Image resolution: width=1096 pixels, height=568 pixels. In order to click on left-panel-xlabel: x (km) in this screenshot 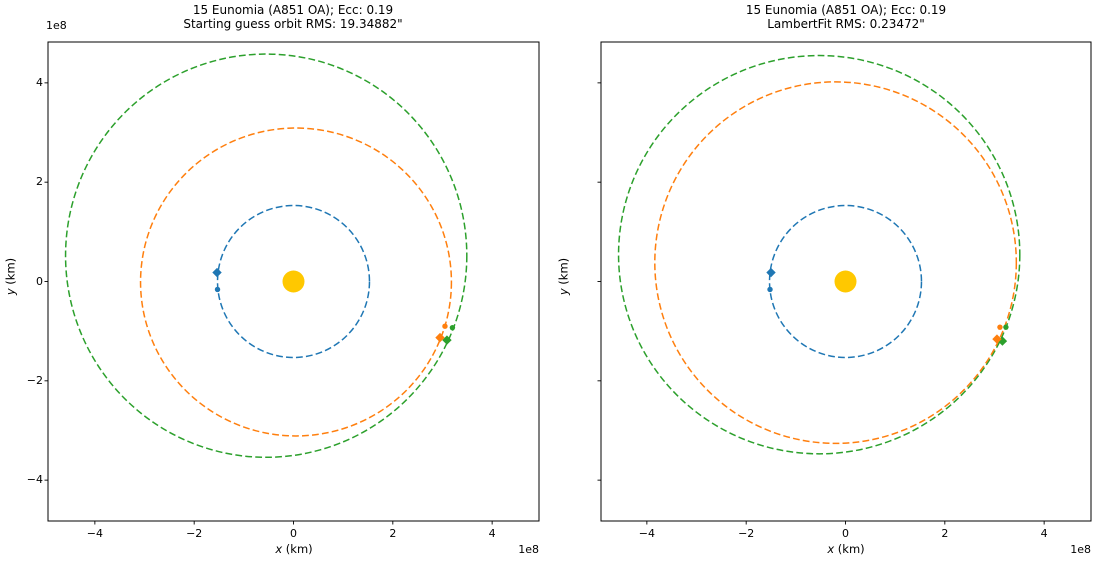, I will do `click(294, 549)`.